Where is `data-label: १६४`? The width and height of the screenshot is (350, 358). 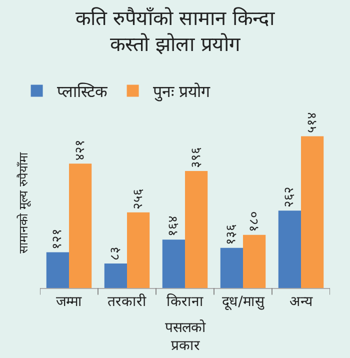 data-label: १६४ is located at coordinates (174, 226).